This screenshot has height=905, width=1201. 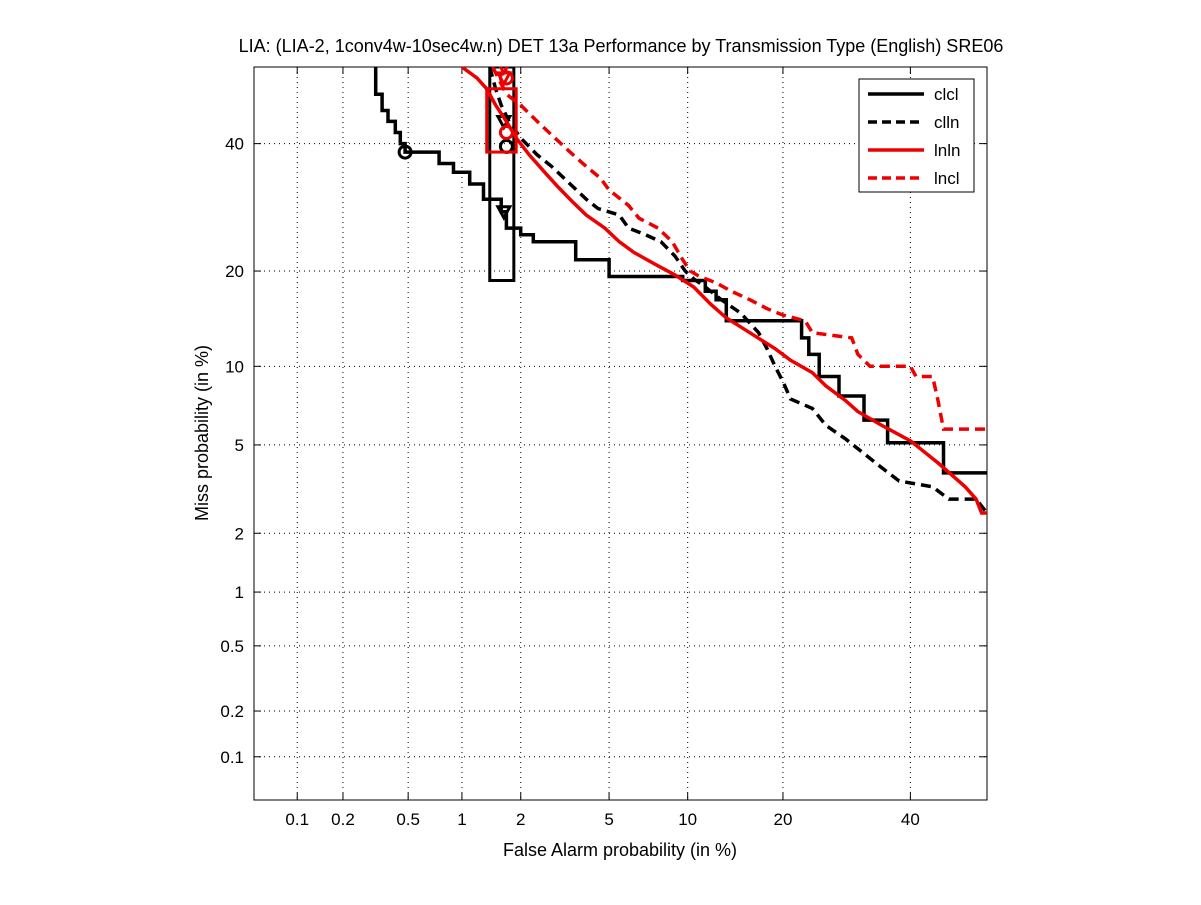 What do you see at coordinates (408, 819) in the screenshot?
I see `x-tick-label: 0.5` at bounding box center [408, 819].